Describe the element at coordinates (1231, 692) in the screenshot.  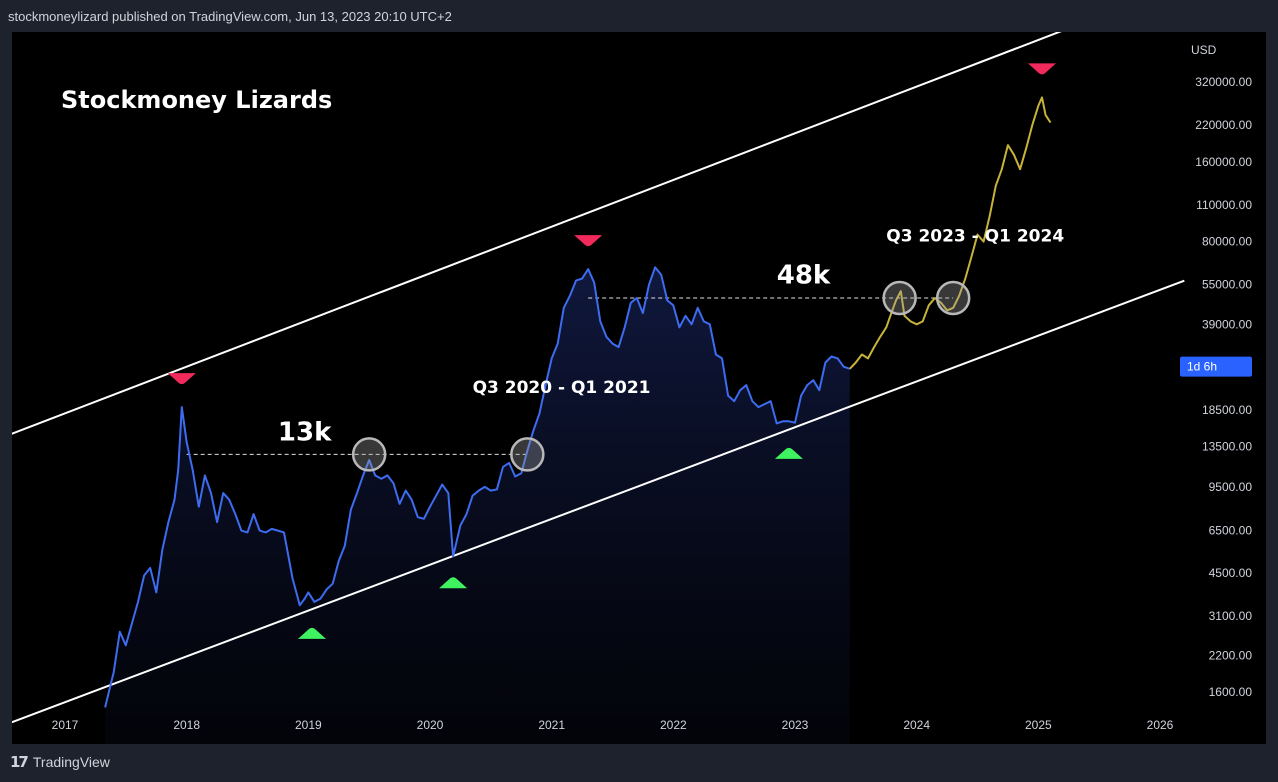
I see `y-tick-label: 1600.00` at that location.